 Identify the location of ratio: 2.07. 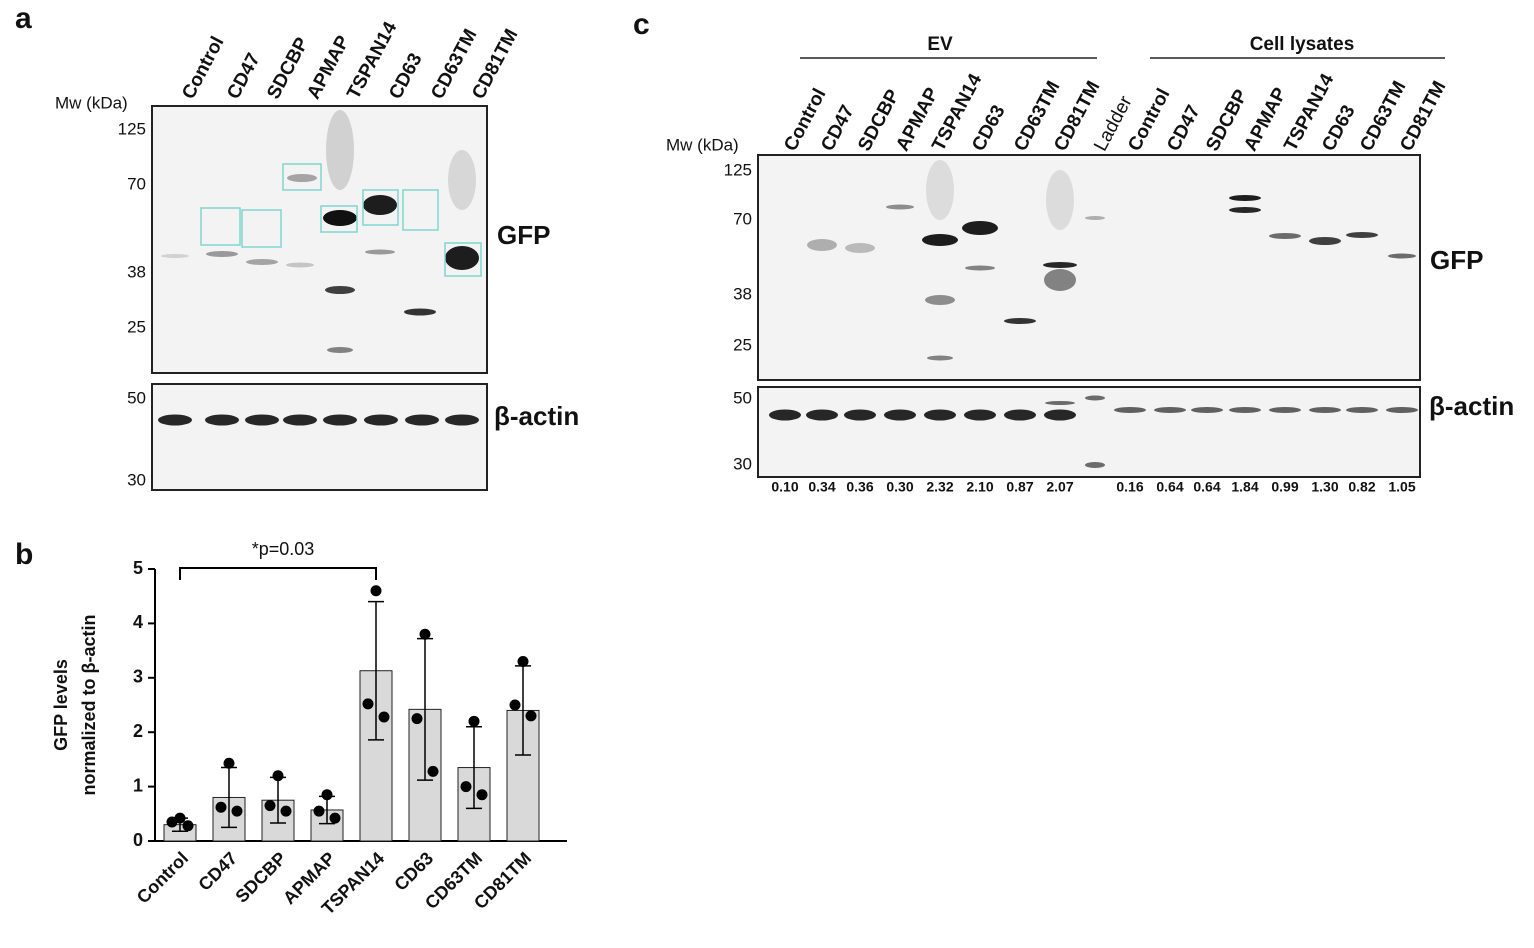
(1059, 487).